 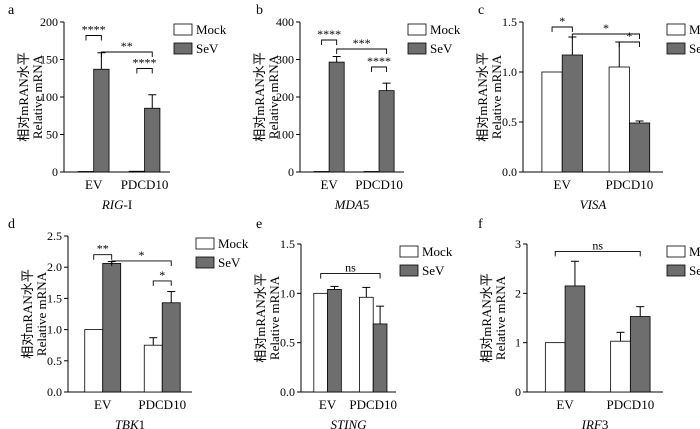 I want to click on y-tick-label: 3, so click(x=518, y=244).